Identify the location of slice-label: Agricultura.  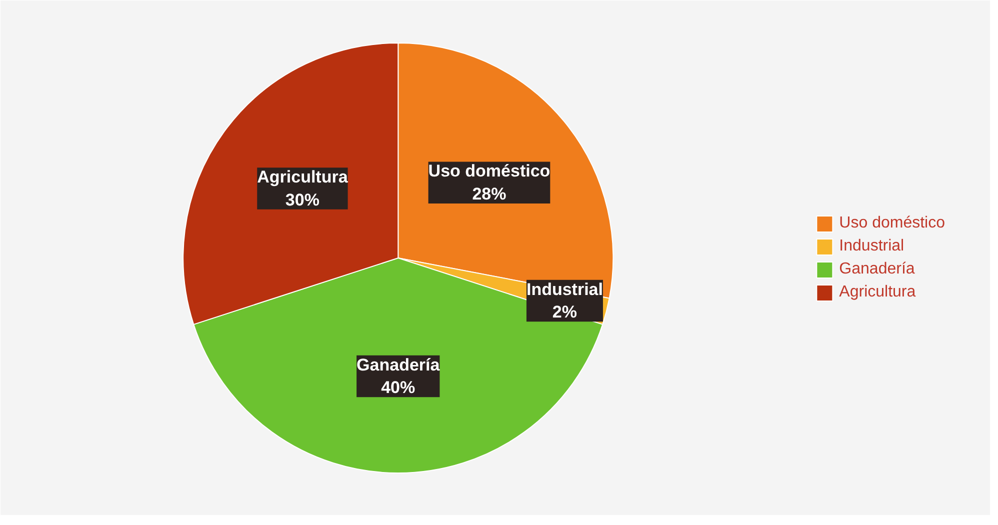
(302, 177).